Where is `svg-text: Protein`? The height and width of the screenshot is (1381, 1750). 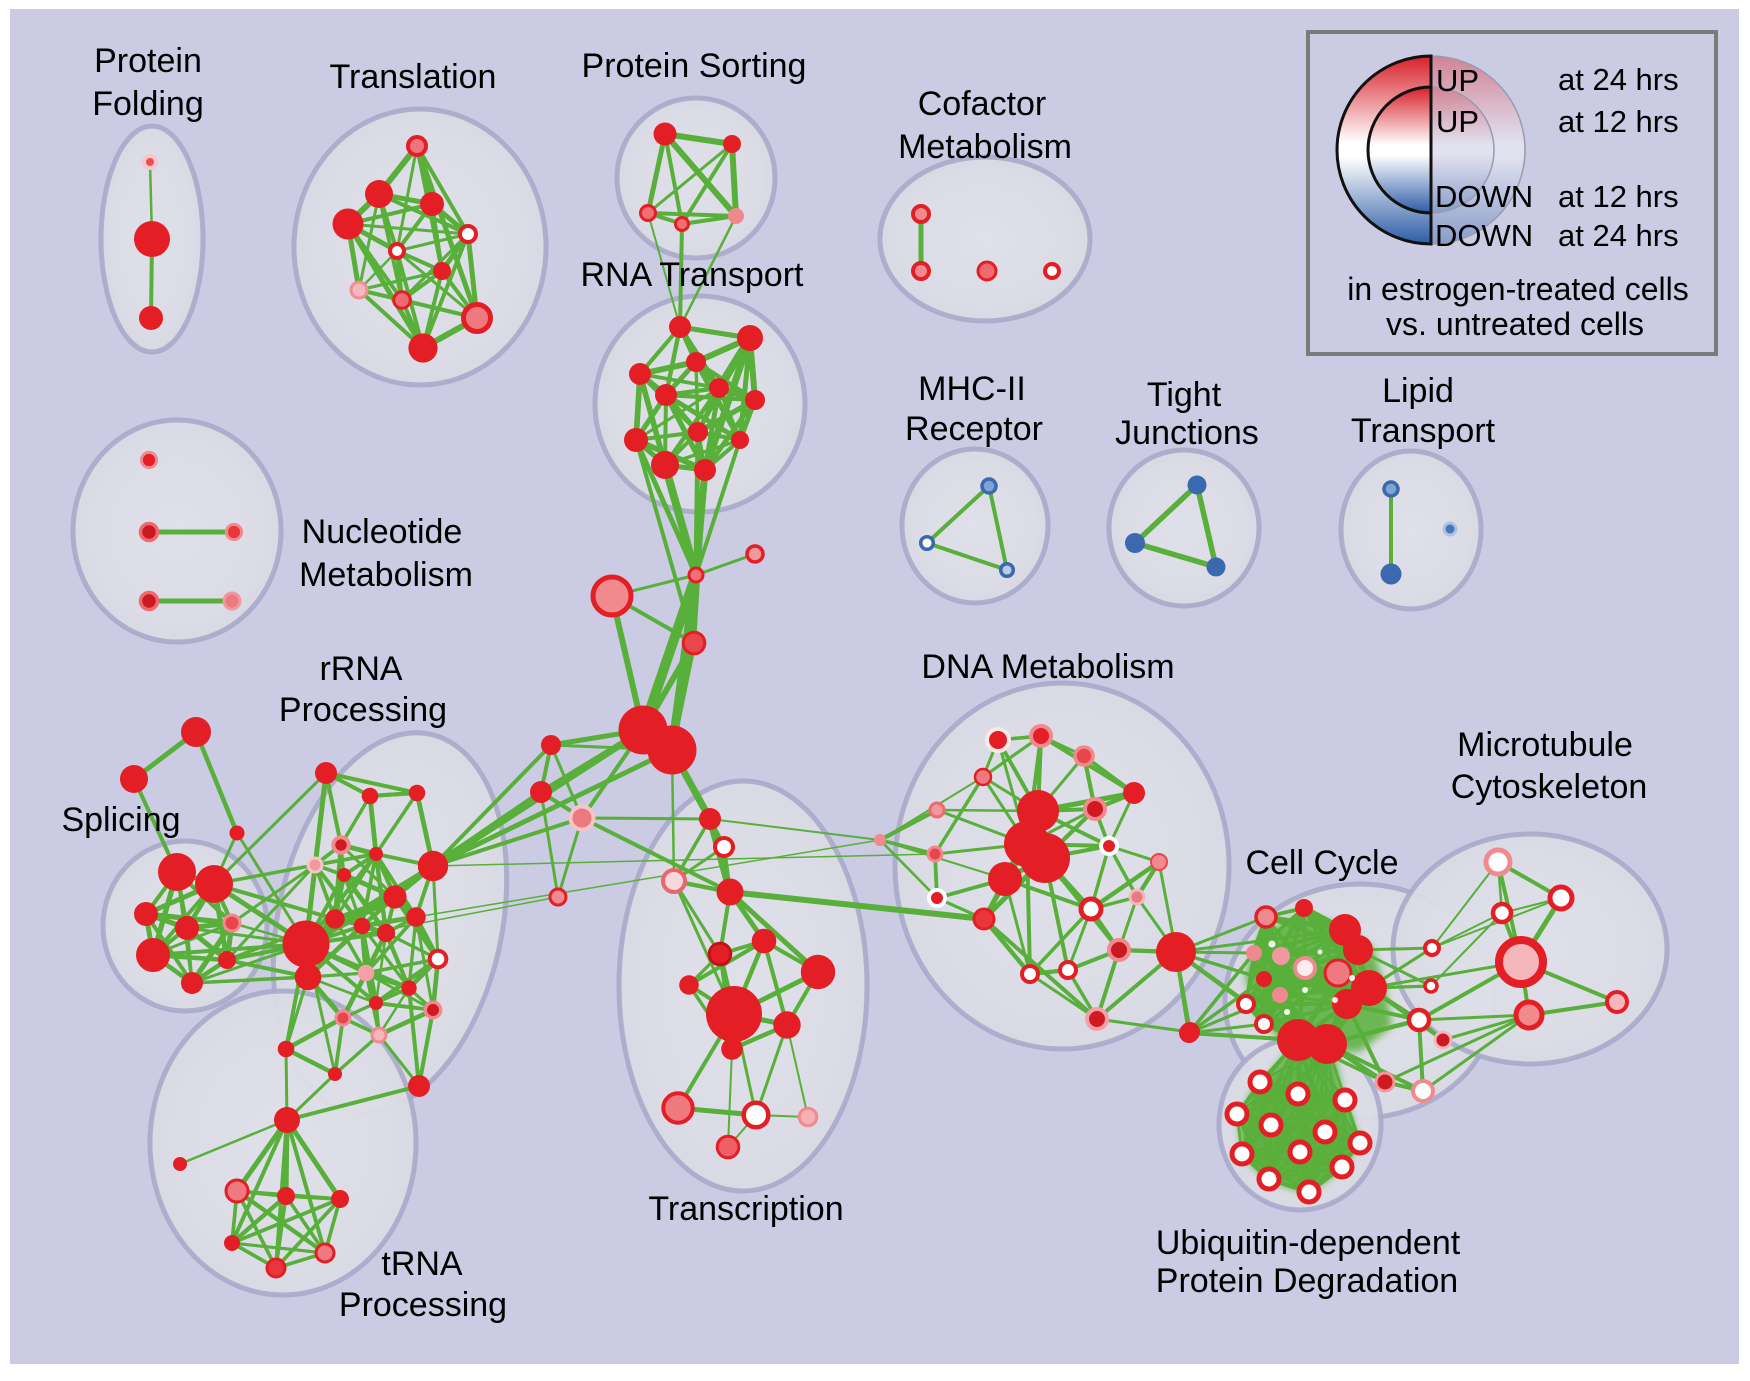
svg-text: Protein is located at coordinates (148, 61).